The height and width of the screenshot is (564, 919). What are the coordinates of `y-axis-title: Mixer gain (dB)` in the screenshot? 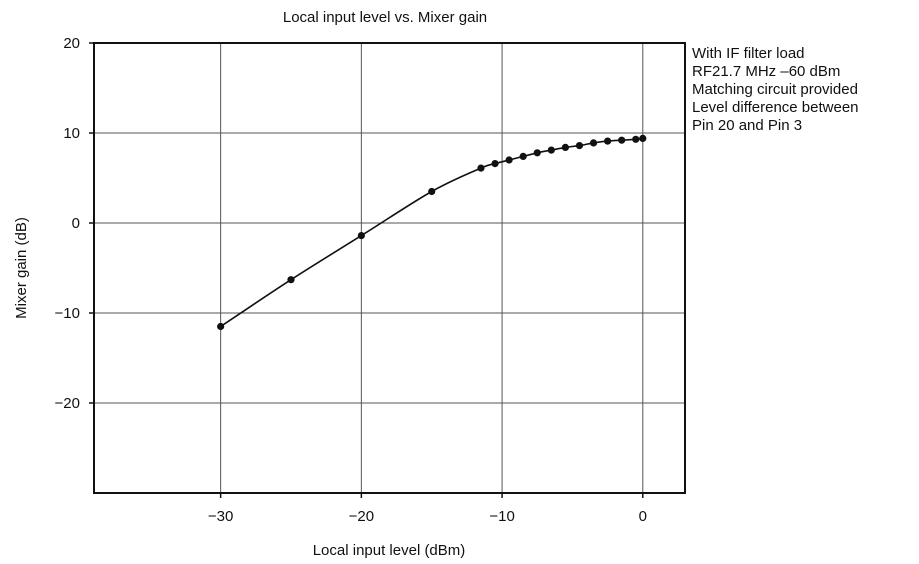 It's located at (21, 268).